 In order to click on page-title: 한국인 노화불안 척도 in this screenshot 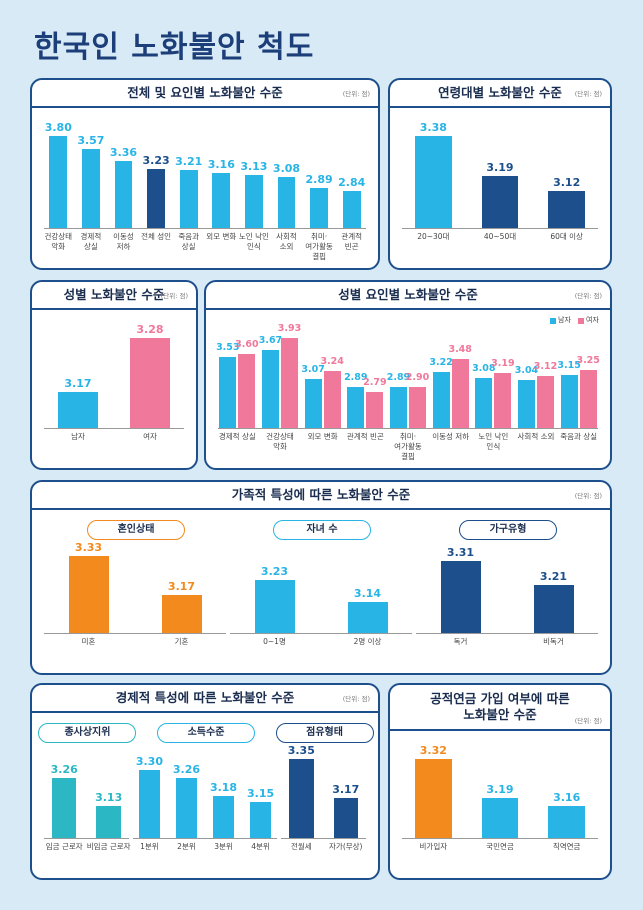, I will do `click(174, 47)`.